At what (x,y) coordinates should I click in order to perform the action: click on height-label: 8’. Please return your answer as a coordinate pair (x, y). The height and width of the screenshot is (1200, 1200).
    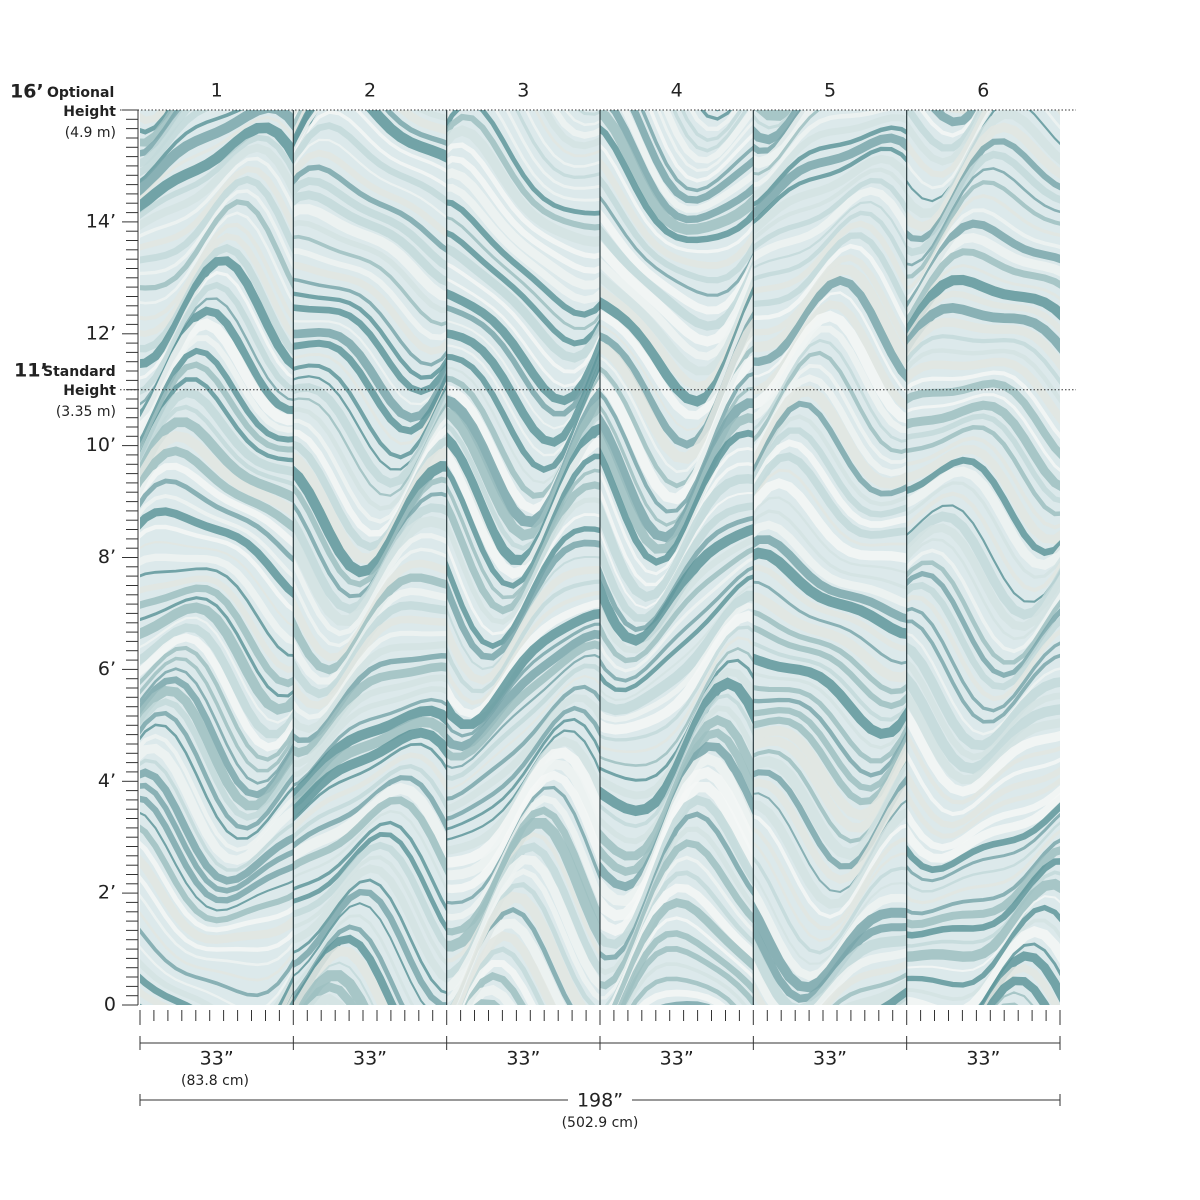
    Looking at the image, I should click on (107, 557).